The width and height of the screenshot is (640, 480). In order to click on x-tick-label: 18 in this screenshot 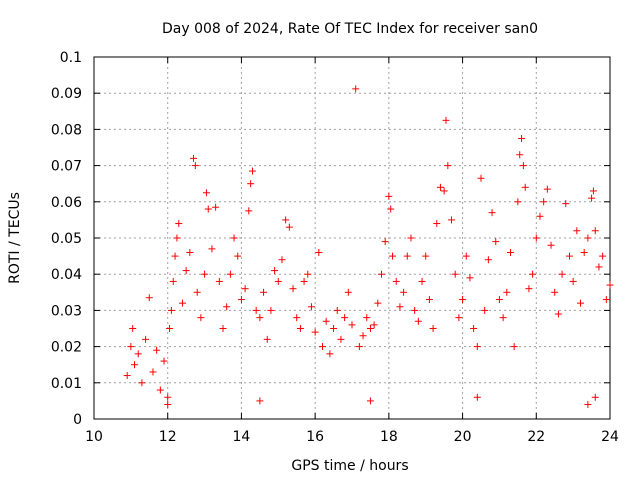, I will do `click(389, 437)`.